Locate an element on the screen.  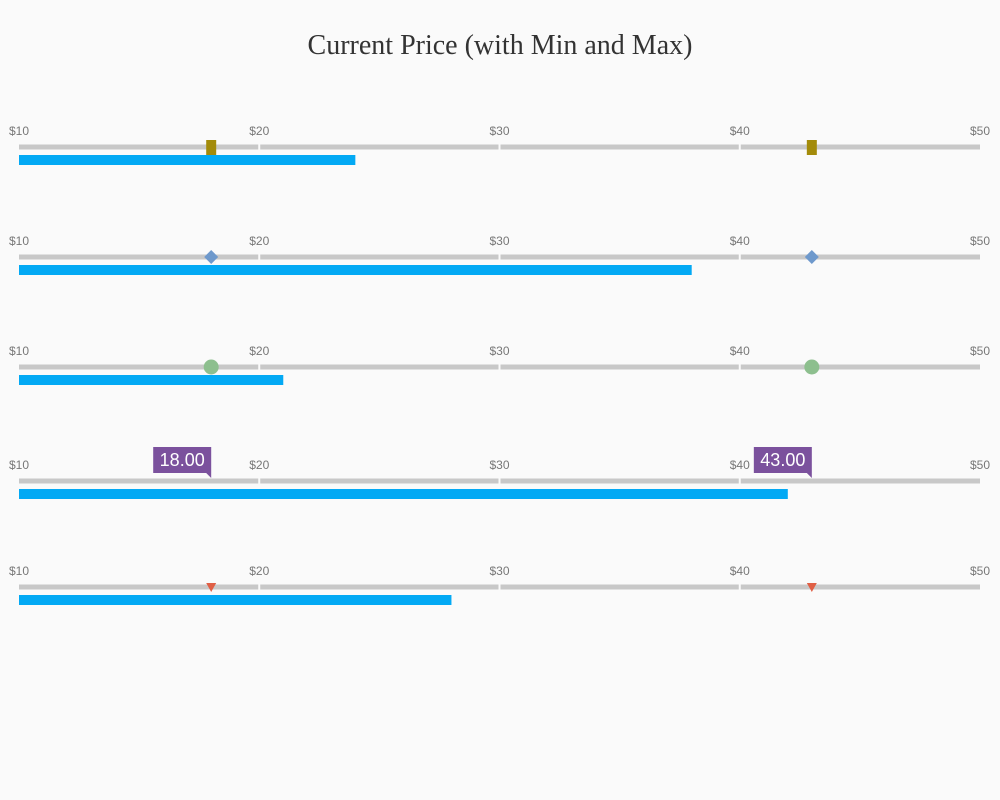
min-callout-pointer is located at coordinates (209, 475).